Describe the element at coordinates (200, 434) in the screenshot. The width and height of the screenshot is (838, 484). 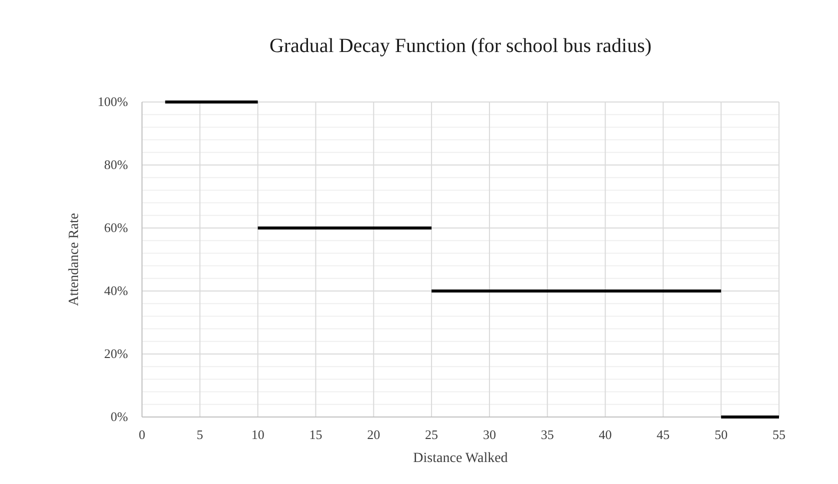
I see `x-tick-label: 5` at that location.